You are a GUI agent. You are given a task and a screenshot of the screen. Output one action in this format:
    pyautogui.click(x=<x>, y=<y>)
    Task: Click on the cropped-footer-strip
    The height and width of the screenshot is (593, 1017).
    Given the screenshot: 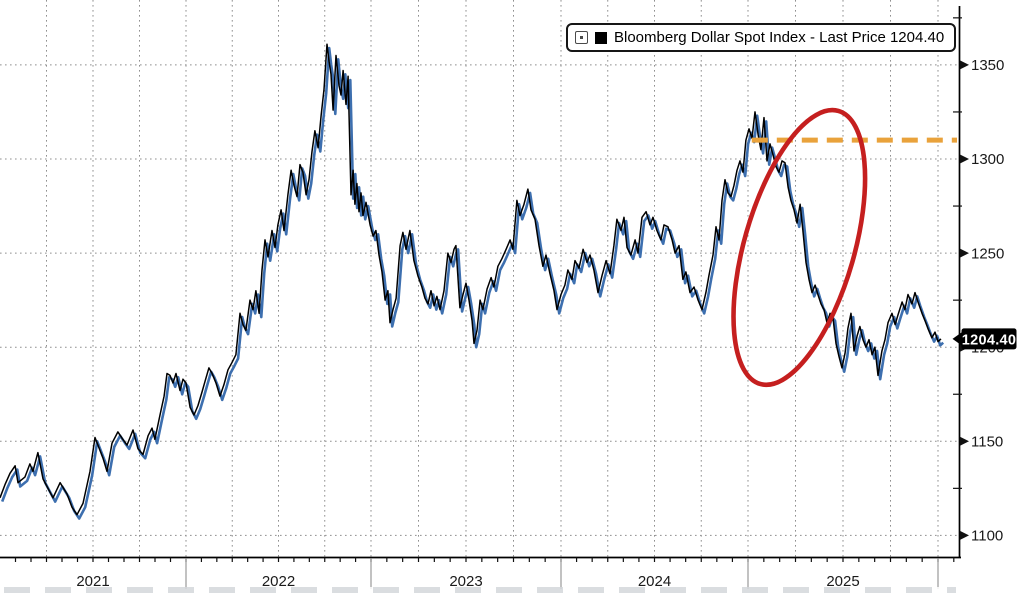 What is the action you would take?
    pyautogui.click(x=480, y=590)
    